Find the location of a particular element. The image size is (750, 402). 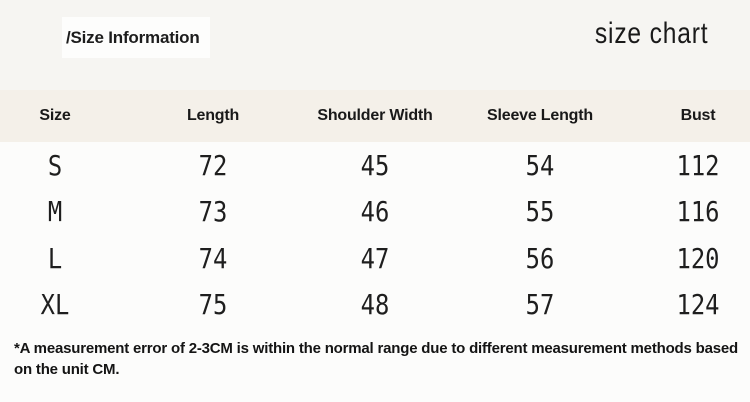

table-cell: 54 is located at coordinates (540, 165).